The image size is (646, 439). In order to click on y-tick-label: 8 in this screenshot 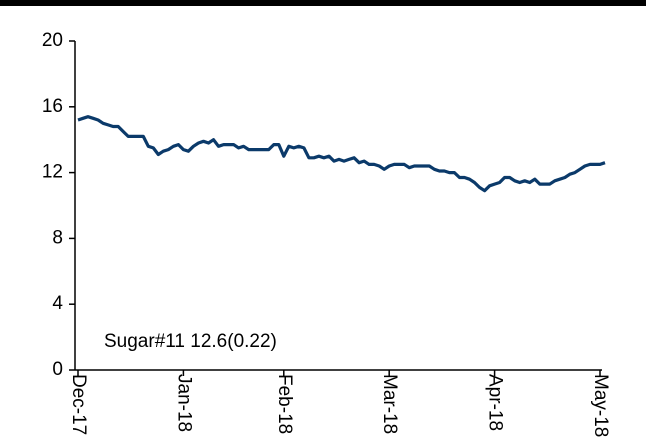, I will do `click(57, 237)`.